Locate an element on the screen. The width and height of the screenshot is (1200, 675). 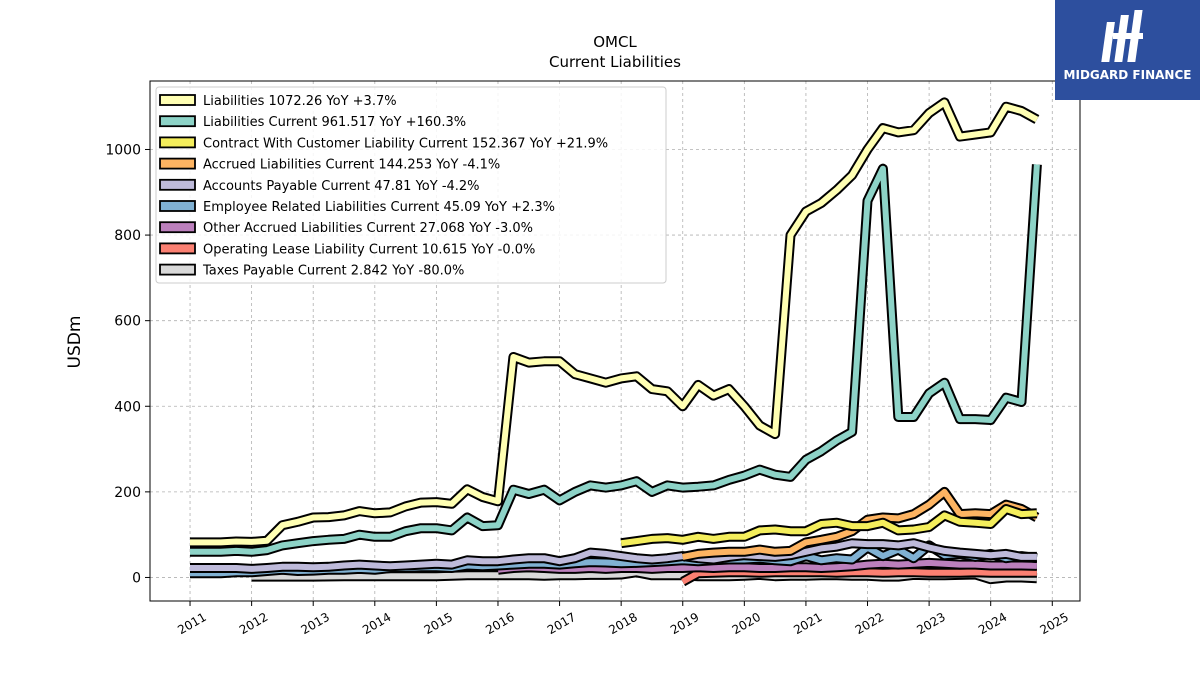
x-tick-label: 2012 is located at coordinates (253, 623).